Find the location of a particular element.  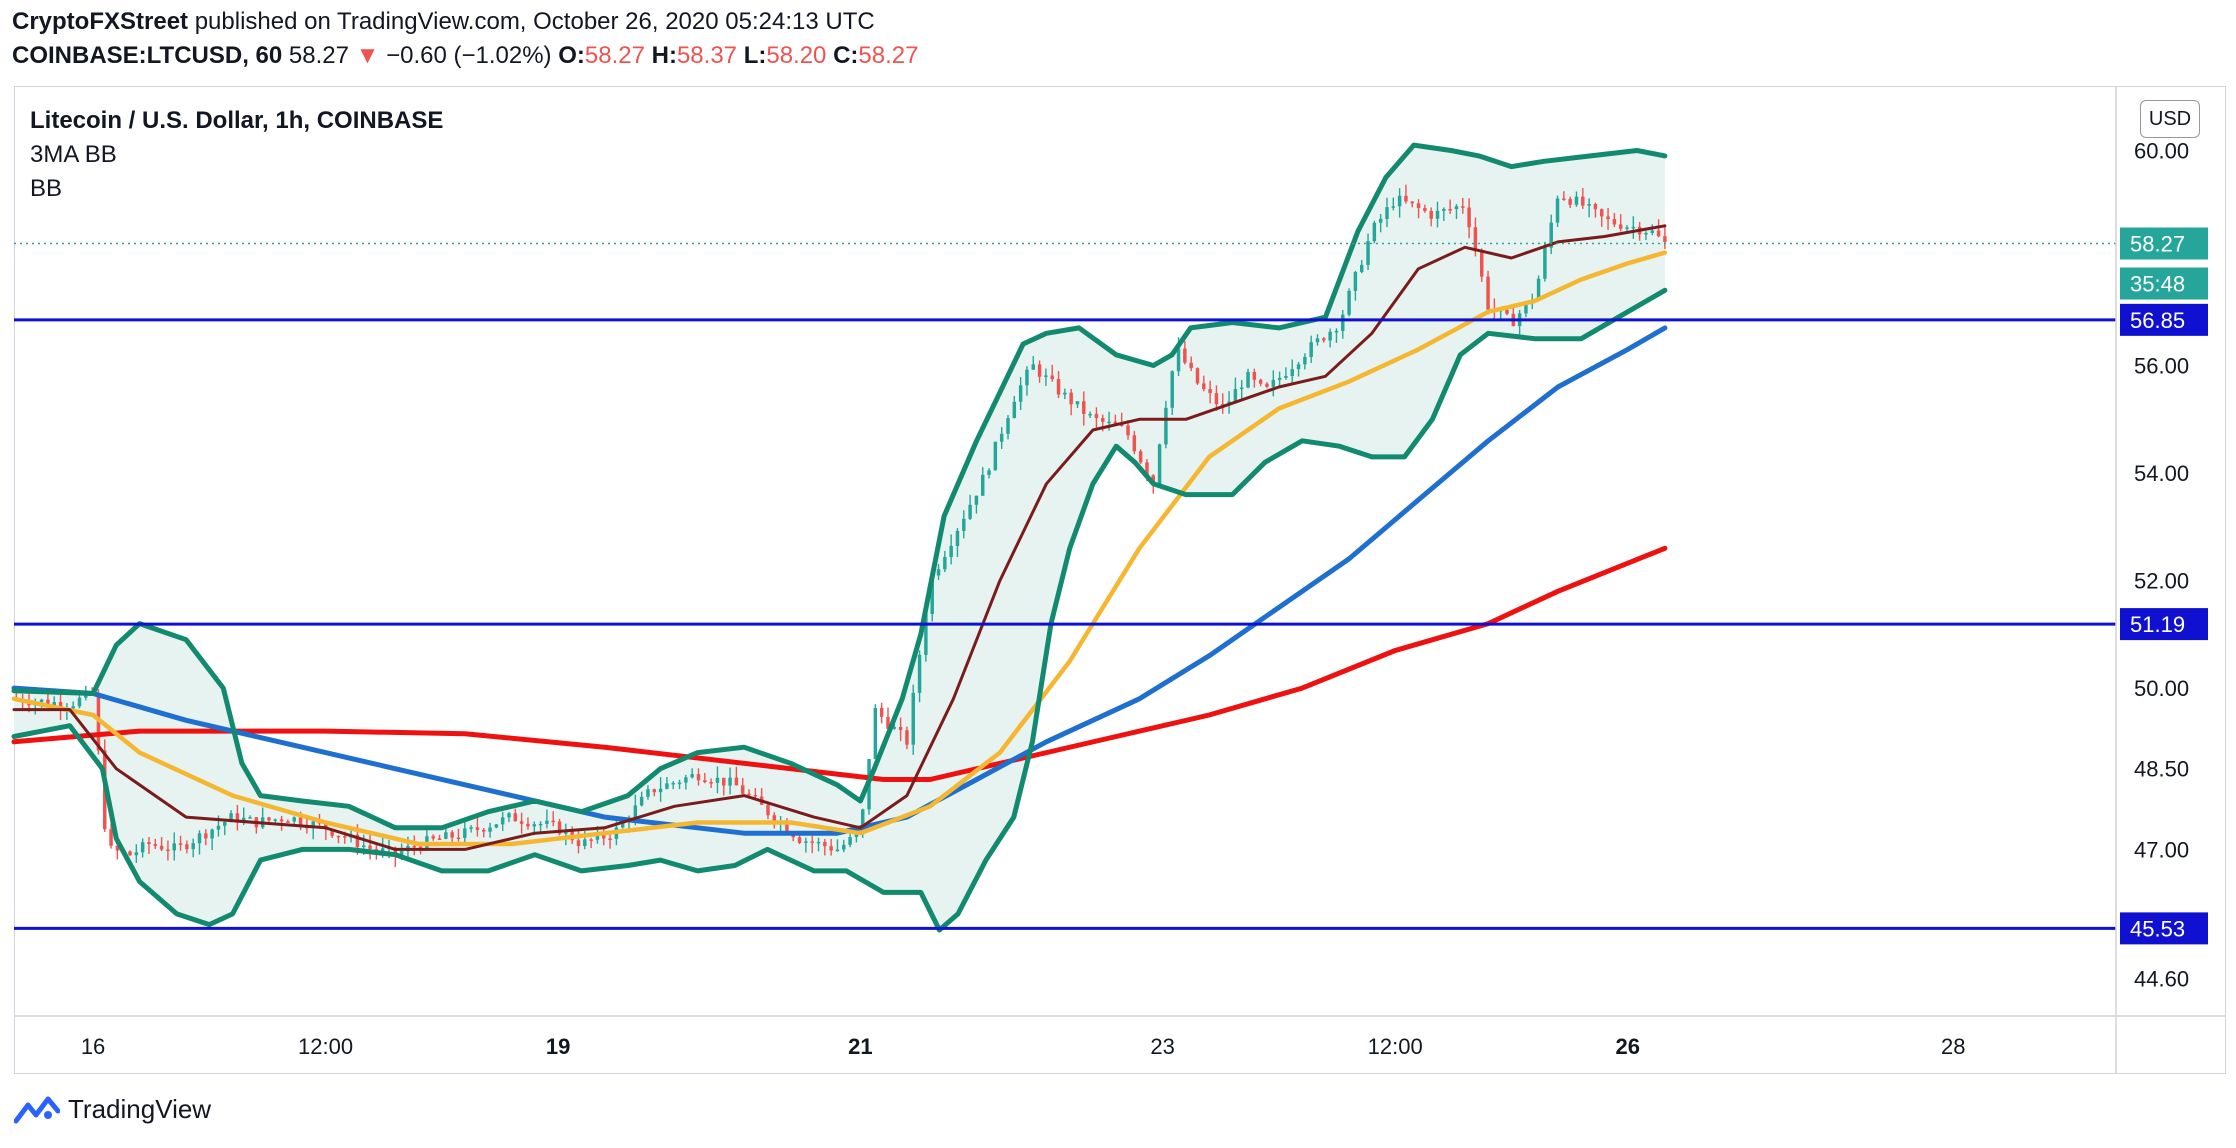

currency-button: USD is located at coordinates (2170, 119).